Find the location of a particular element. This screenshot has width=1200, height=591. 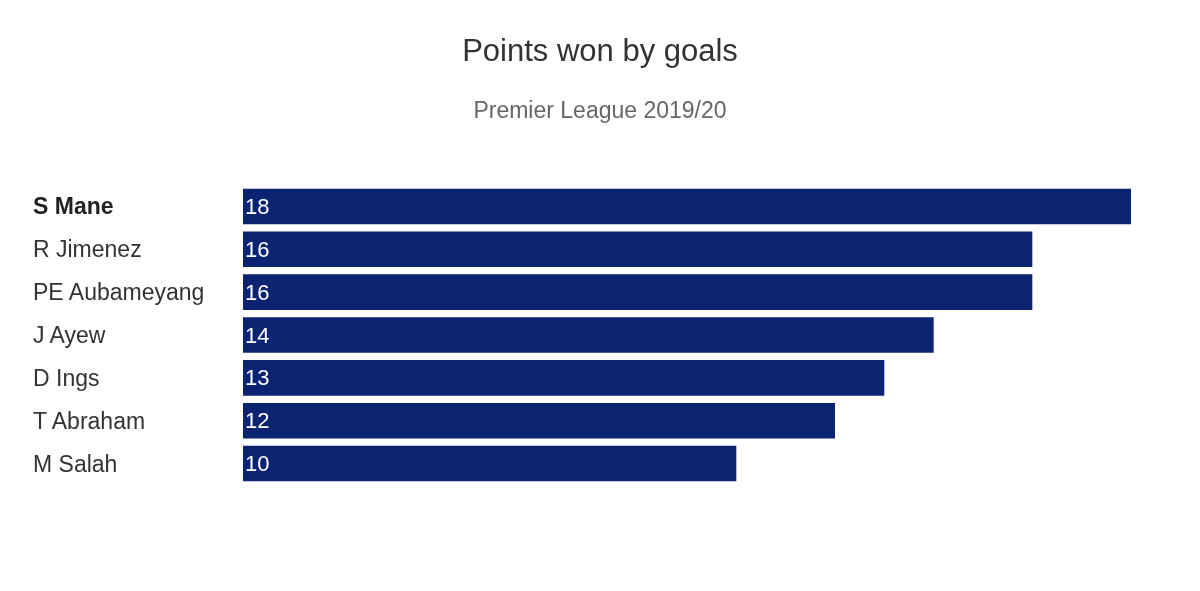

data-label: 12 is located at coordinates (257, 421).